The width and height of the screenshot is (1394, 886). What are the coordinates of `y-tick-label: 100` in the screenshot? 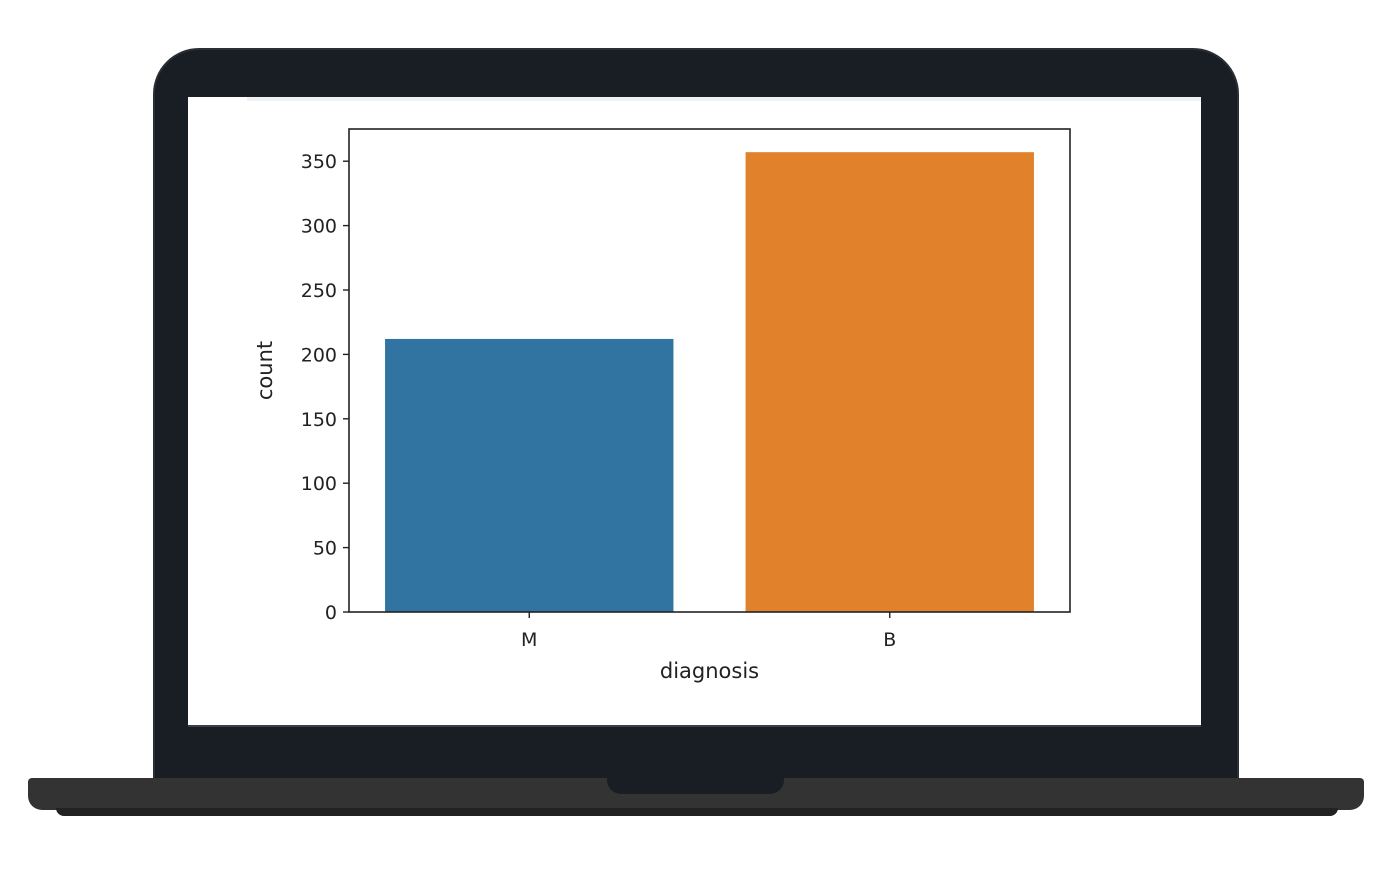 It's located at (319, 484).